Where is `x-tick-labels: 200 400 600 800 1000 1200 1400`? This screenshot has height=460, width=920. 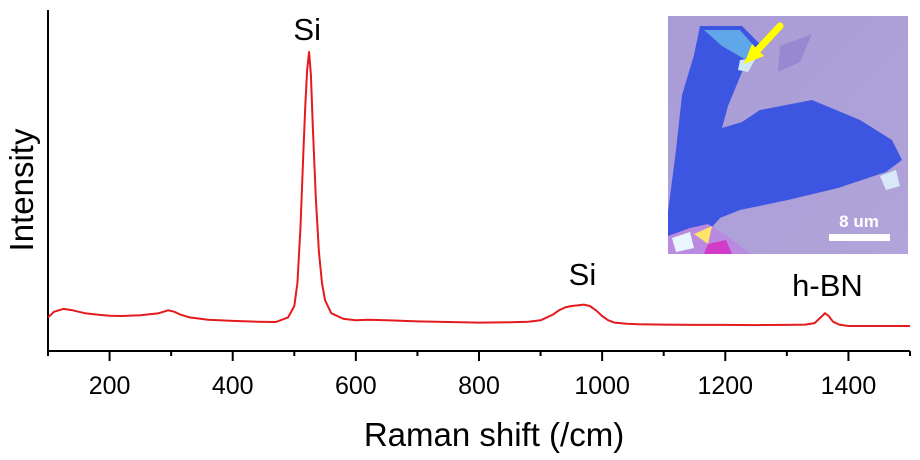 x-tick-labels: 200 400 600 800 1000 1200 1400 is located at coordinates (483, 386).